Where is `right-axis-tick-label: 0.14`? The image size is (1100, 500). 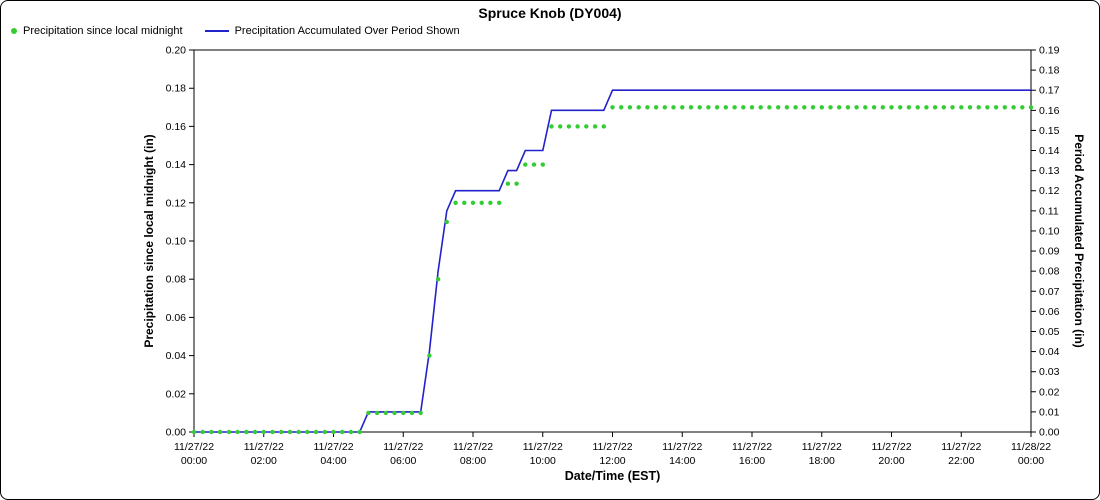
right-axis-tick-label: 0.14 is located at coordinates (1049, 151).